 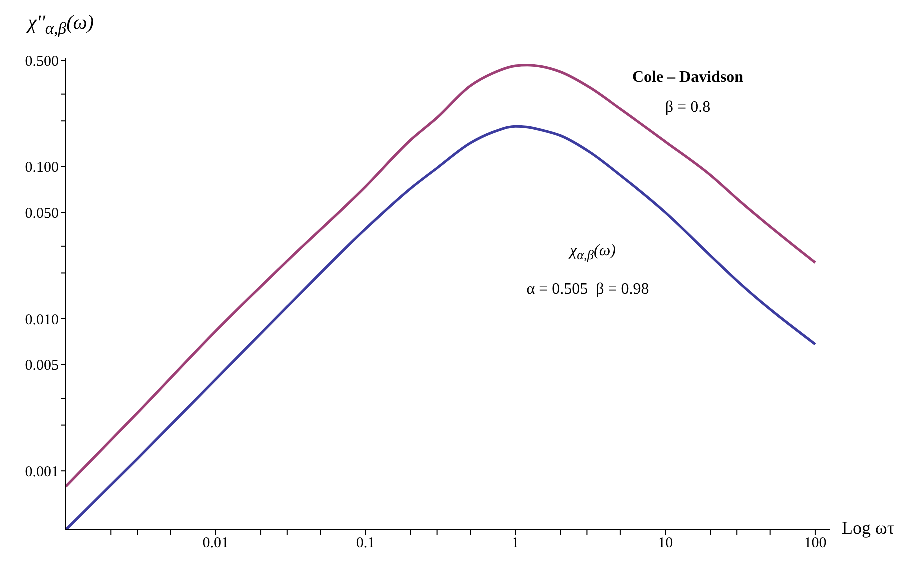 I want to click on x-tick-label: 100, so click(x=815, y=544).